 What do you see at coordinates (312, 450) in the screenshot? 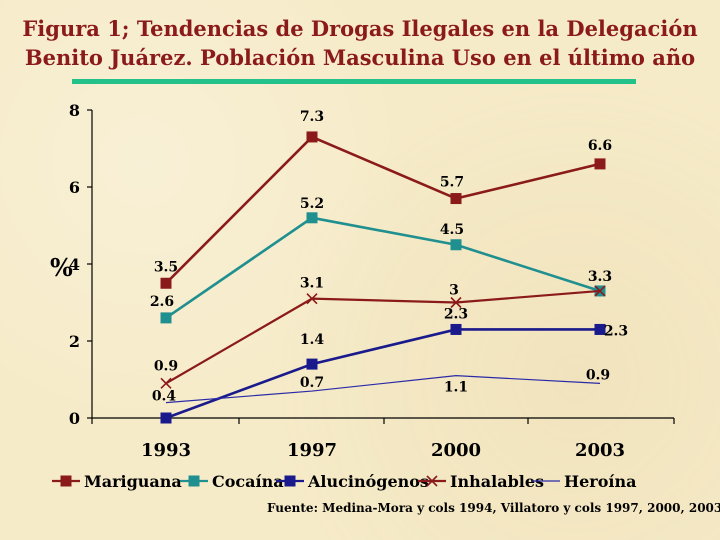
I see `x-tick-label: 1997` at bounding box center [312, 450].